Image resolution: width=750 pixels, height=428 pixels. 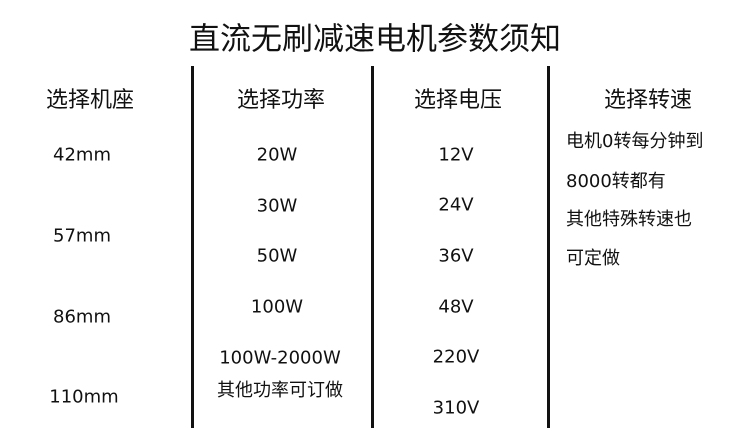 What do you see at coordinates (456, 155) in the screenshot?
I see `voltage-value: 12V` at bounding box center [456, 155].